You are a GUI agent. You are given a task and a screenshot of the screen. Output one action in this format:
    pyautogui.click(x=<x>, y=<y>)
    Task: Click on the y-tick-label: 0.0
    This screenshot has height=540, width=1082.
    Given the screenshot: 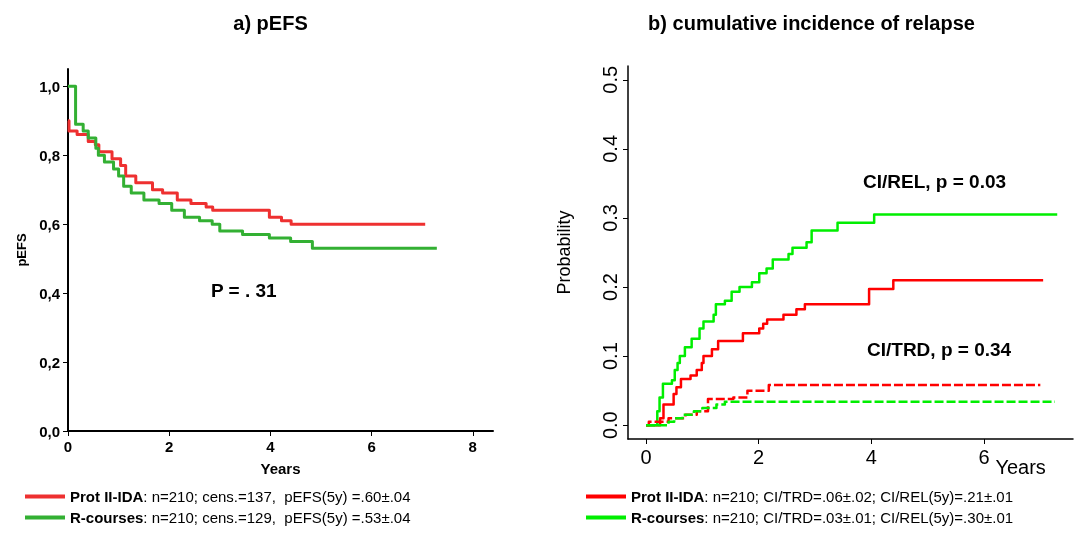 What is the action you would take?
    pyautogui.click(x=610, y=425)
    